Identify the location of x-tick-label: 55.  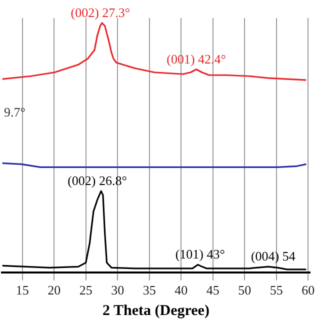
(276, 290).